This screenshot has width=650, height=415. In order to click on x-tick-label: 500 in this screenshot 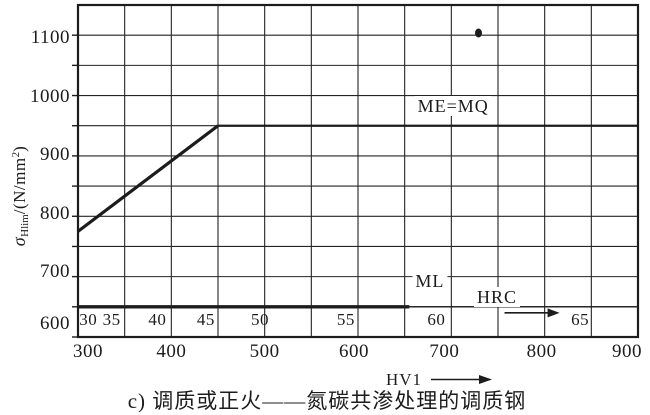, I will do `click(264, 351)`.